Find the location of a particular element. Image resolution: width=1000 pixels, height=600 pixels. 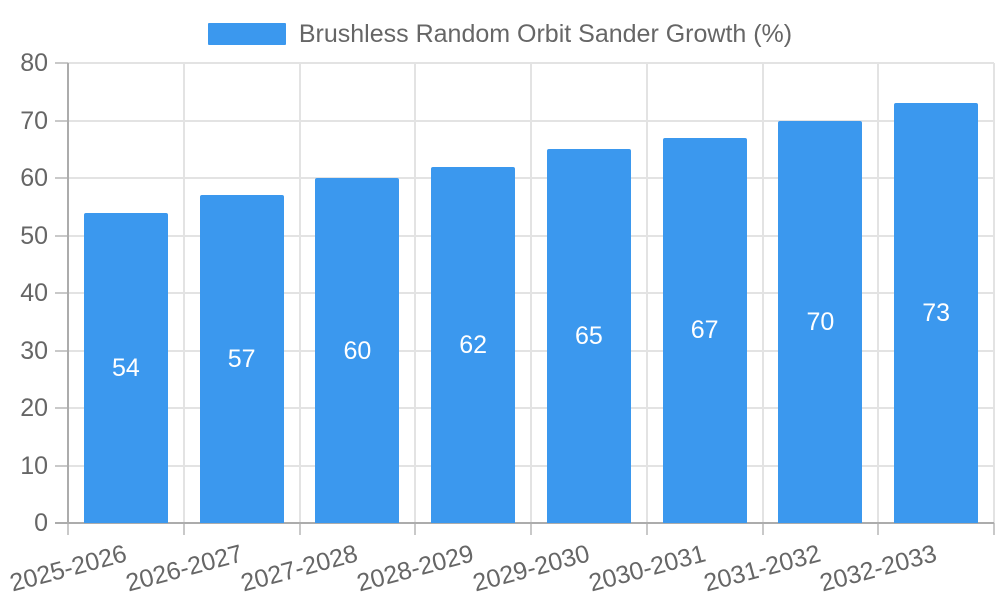

bar-value-label: 57 is located at coordinates (241, 359).